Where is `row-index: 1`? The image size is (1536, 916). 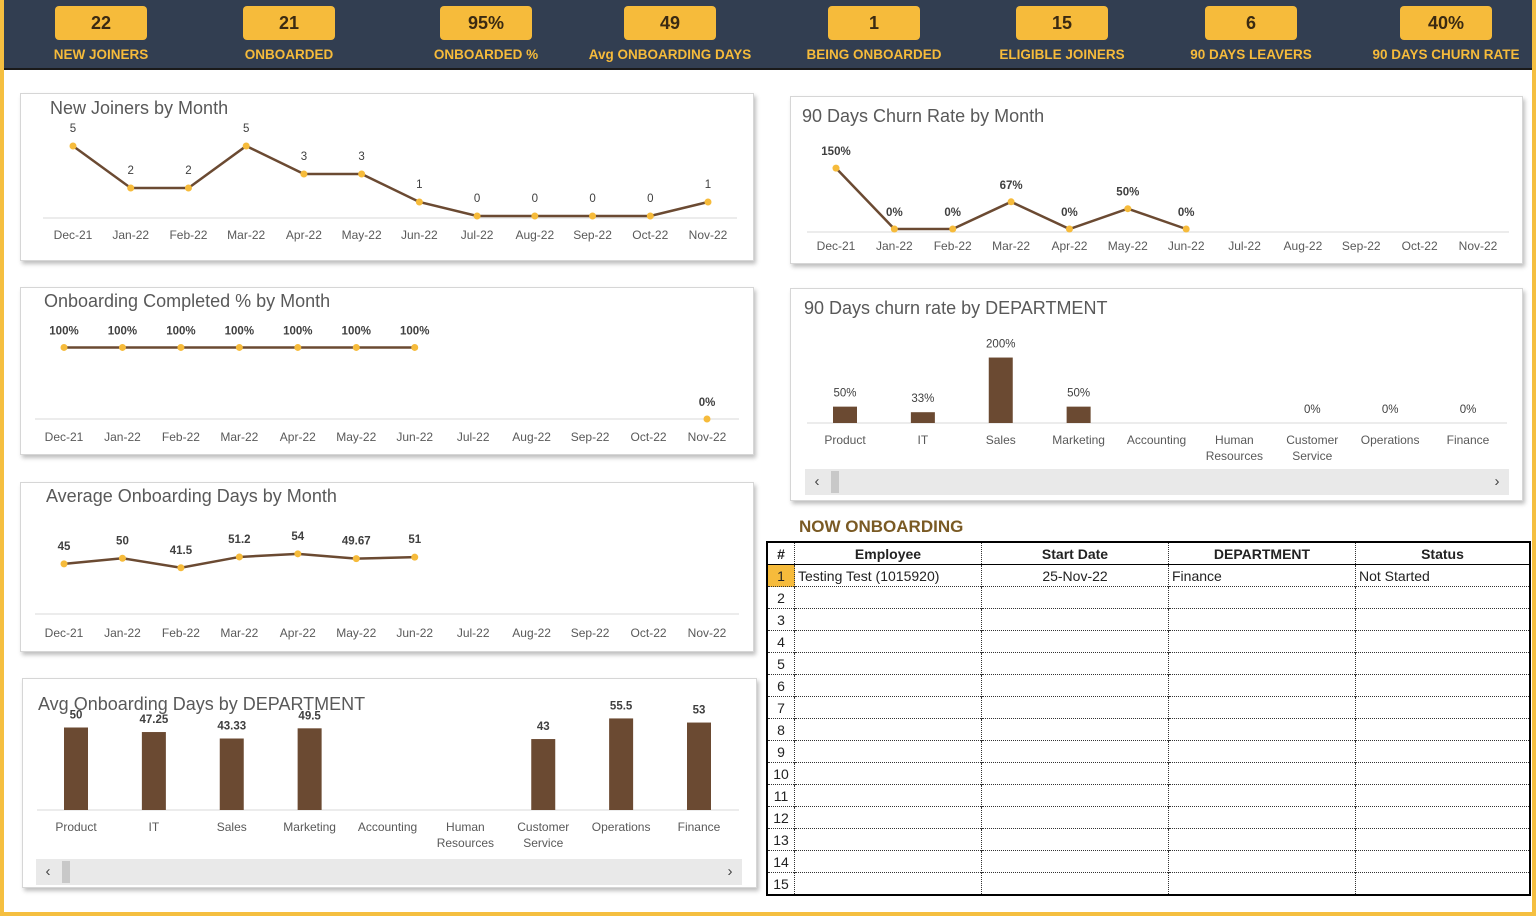 row-index: 1 is located at coordinates (781, 575).